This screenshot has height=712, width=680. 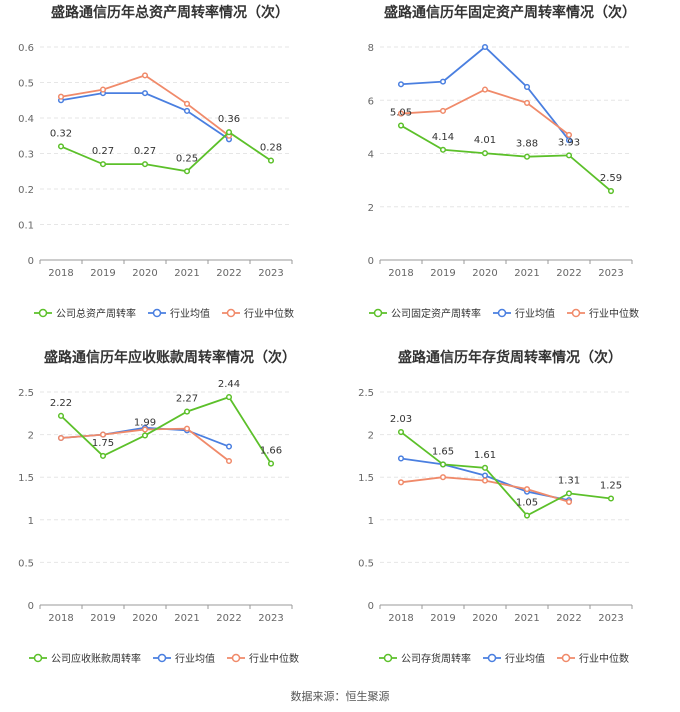 I want to click on data-label: 0.28, so click(x=271, y=148).